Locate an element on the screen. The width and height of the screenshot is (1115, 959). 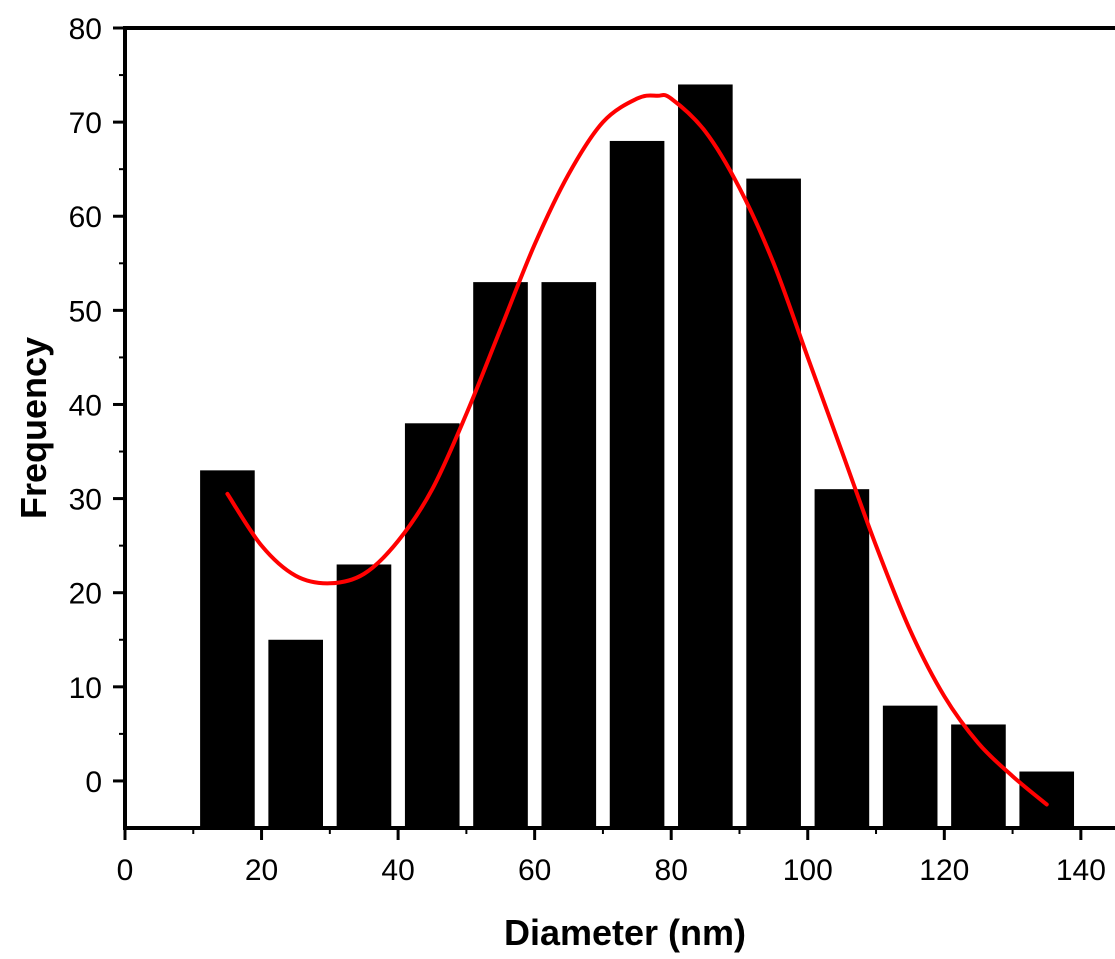
y-tick-label-10: 10 is located at coordinates (85, 688).